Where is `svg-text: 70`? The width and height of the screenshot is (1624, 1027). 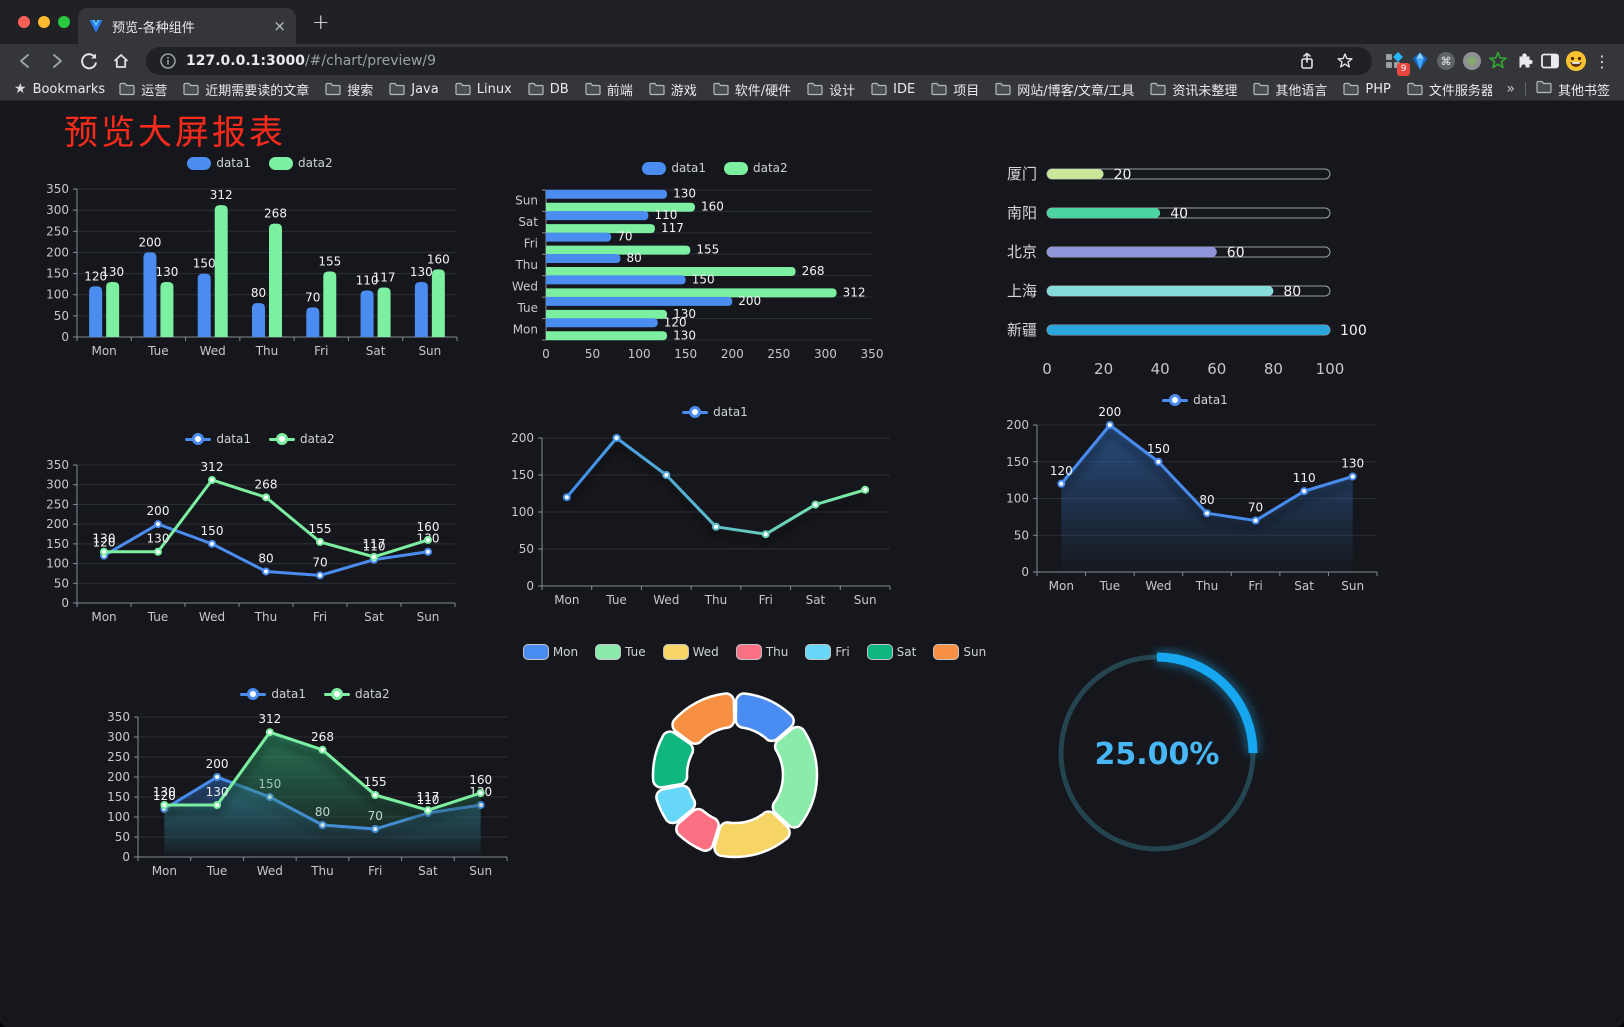 svg-text: 70 is located at coordinates (1255, 508).